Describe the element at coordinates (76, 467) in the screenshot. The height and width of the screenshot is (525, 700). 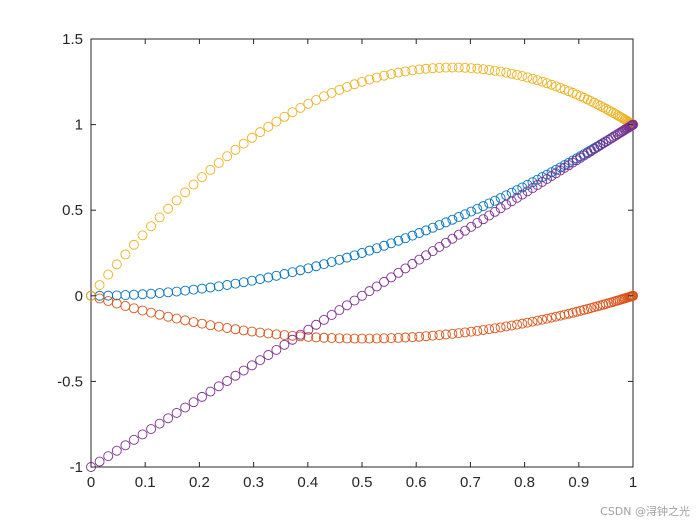
I see `y-tick-label: -1` at that location.